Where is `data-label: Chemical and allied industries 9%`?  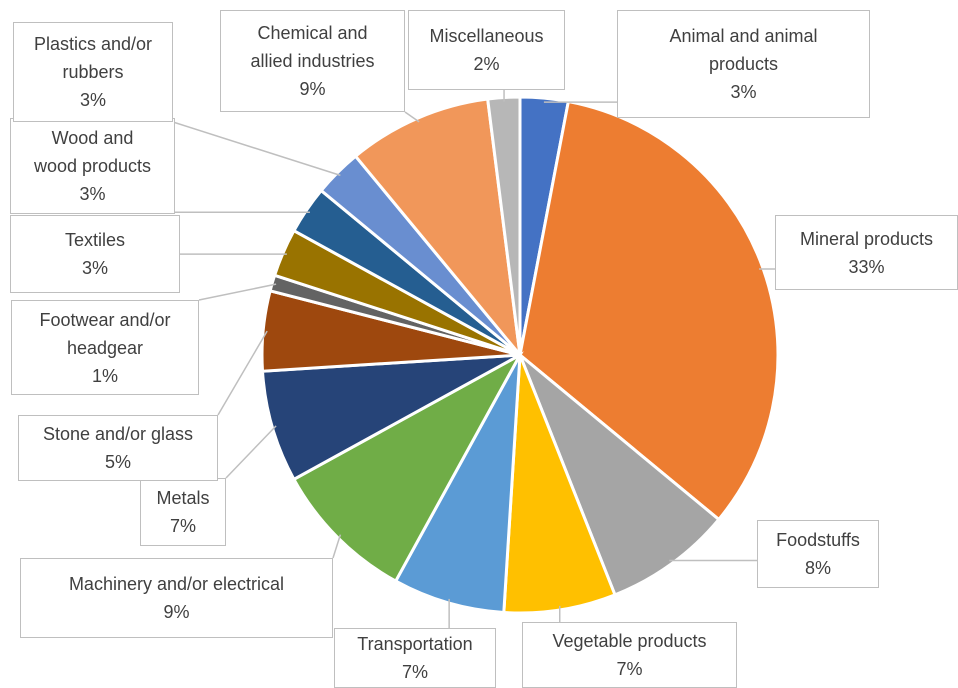 data-label: Chemical and allied industries 9% is located at coordinates (312, 61).